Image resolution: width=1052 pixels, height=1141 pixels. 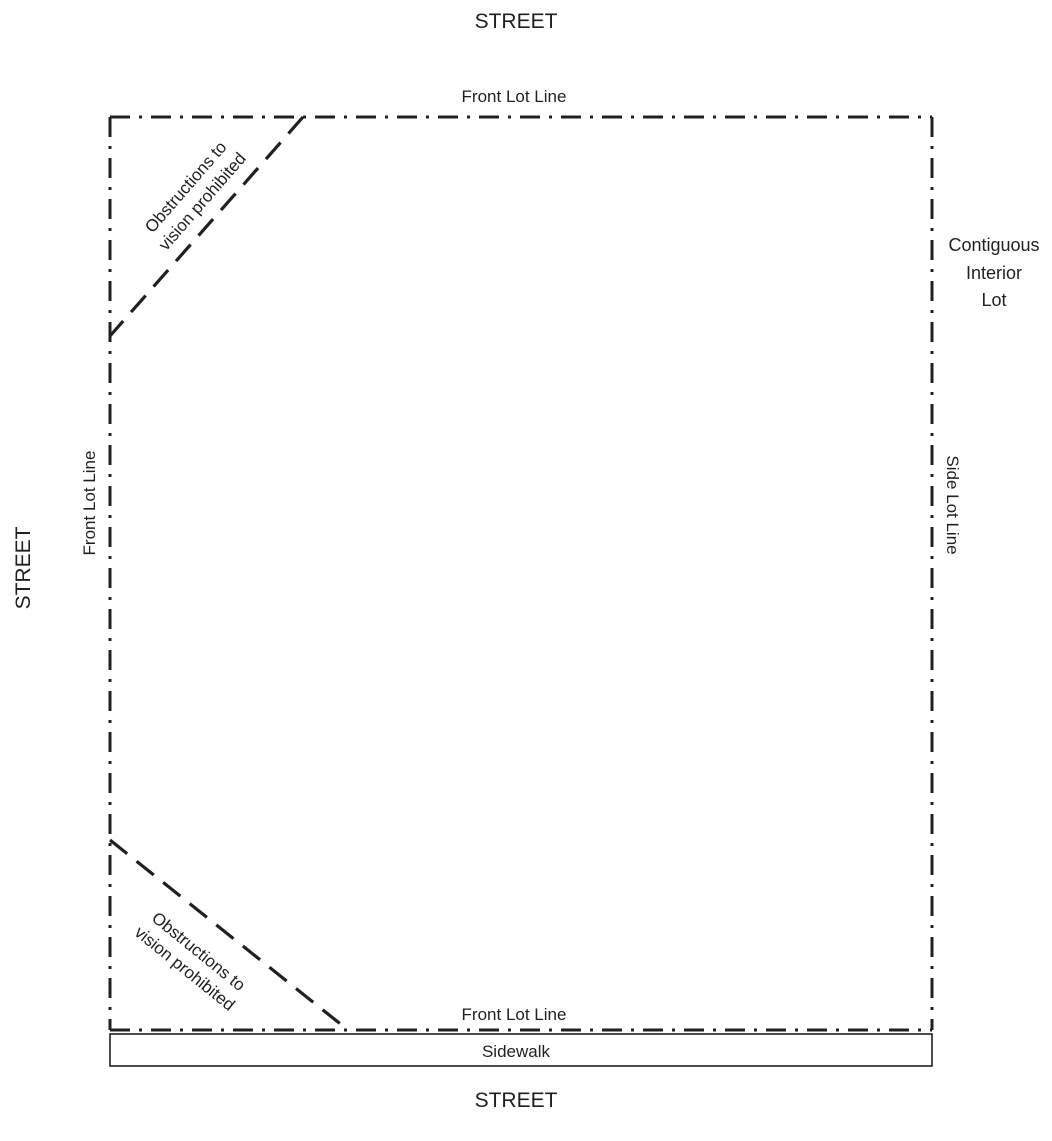 What do you see at coordinates (206, 226) in the screenshot?
I see `sight-triangle-top-diagonal` at bounding box center [206, 226].